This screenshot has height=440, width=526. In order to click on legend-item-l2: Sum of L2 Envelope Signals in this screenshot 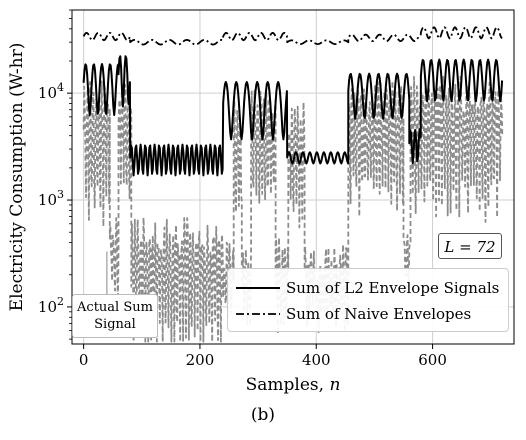, I will do `click(369, 288)`.